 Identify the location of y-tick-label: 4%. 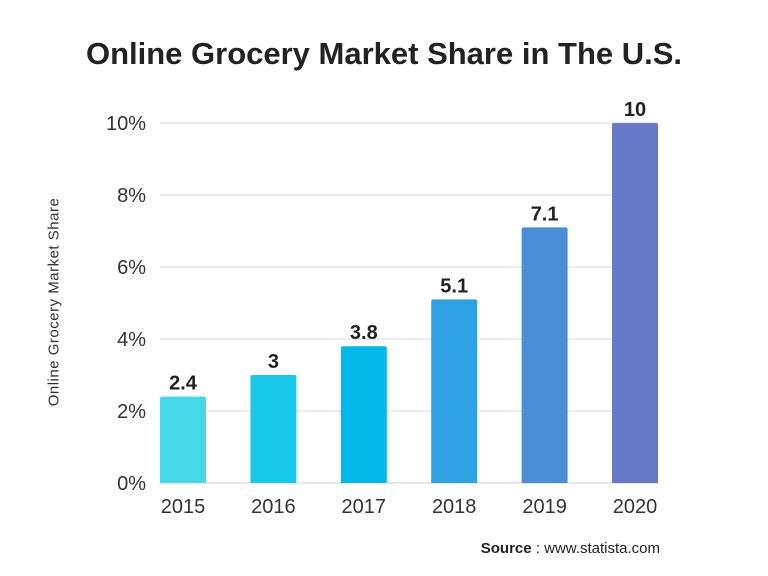
(131, 340).